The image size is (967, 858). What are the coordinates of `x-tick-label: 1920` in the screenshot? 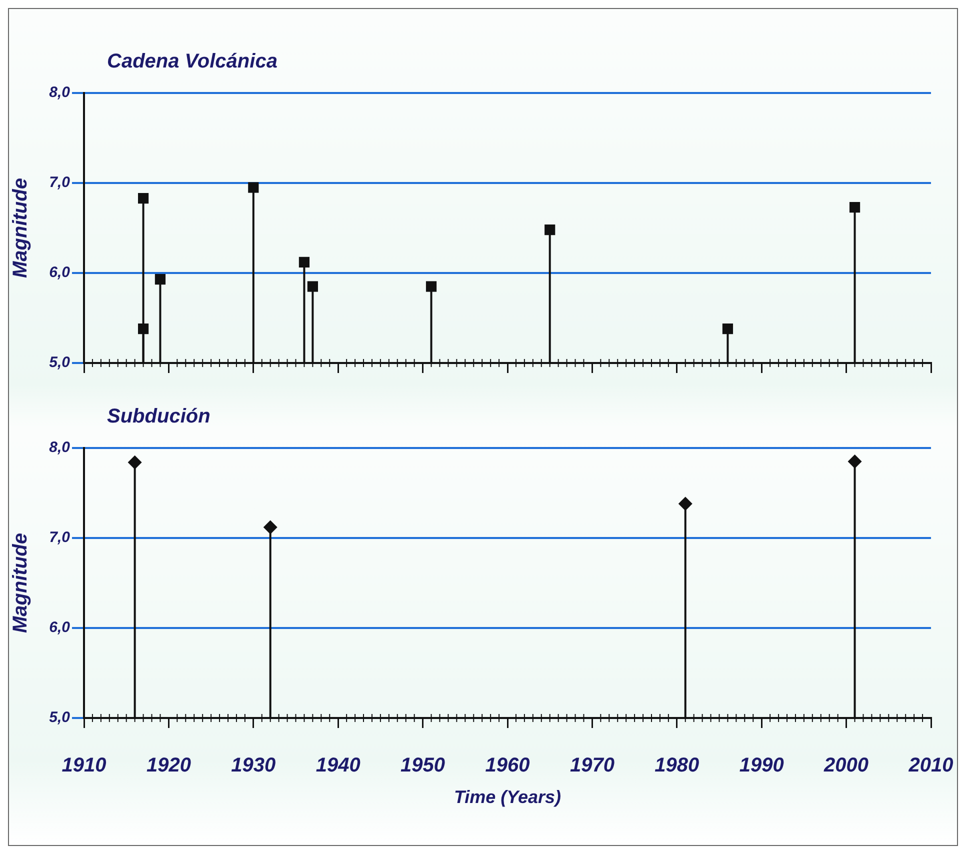 It's located at (168, 765).